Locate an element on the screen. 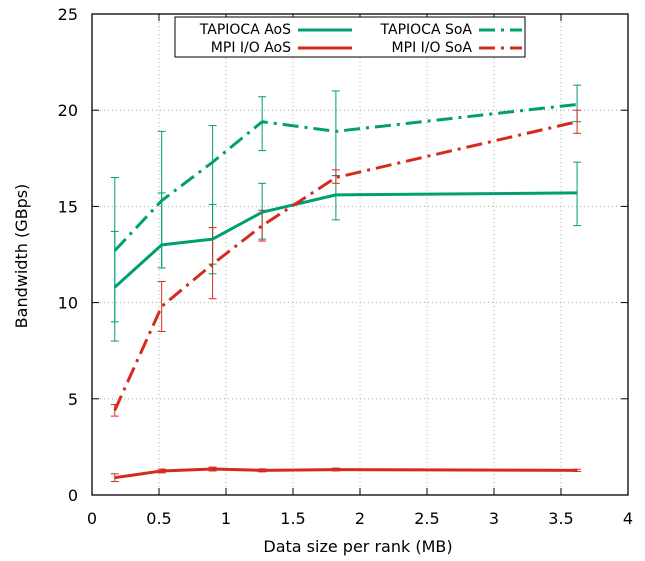 The width and height of the screenshot is (645, 561). y-tick-label: 15 is located at coordinates (68, 206).